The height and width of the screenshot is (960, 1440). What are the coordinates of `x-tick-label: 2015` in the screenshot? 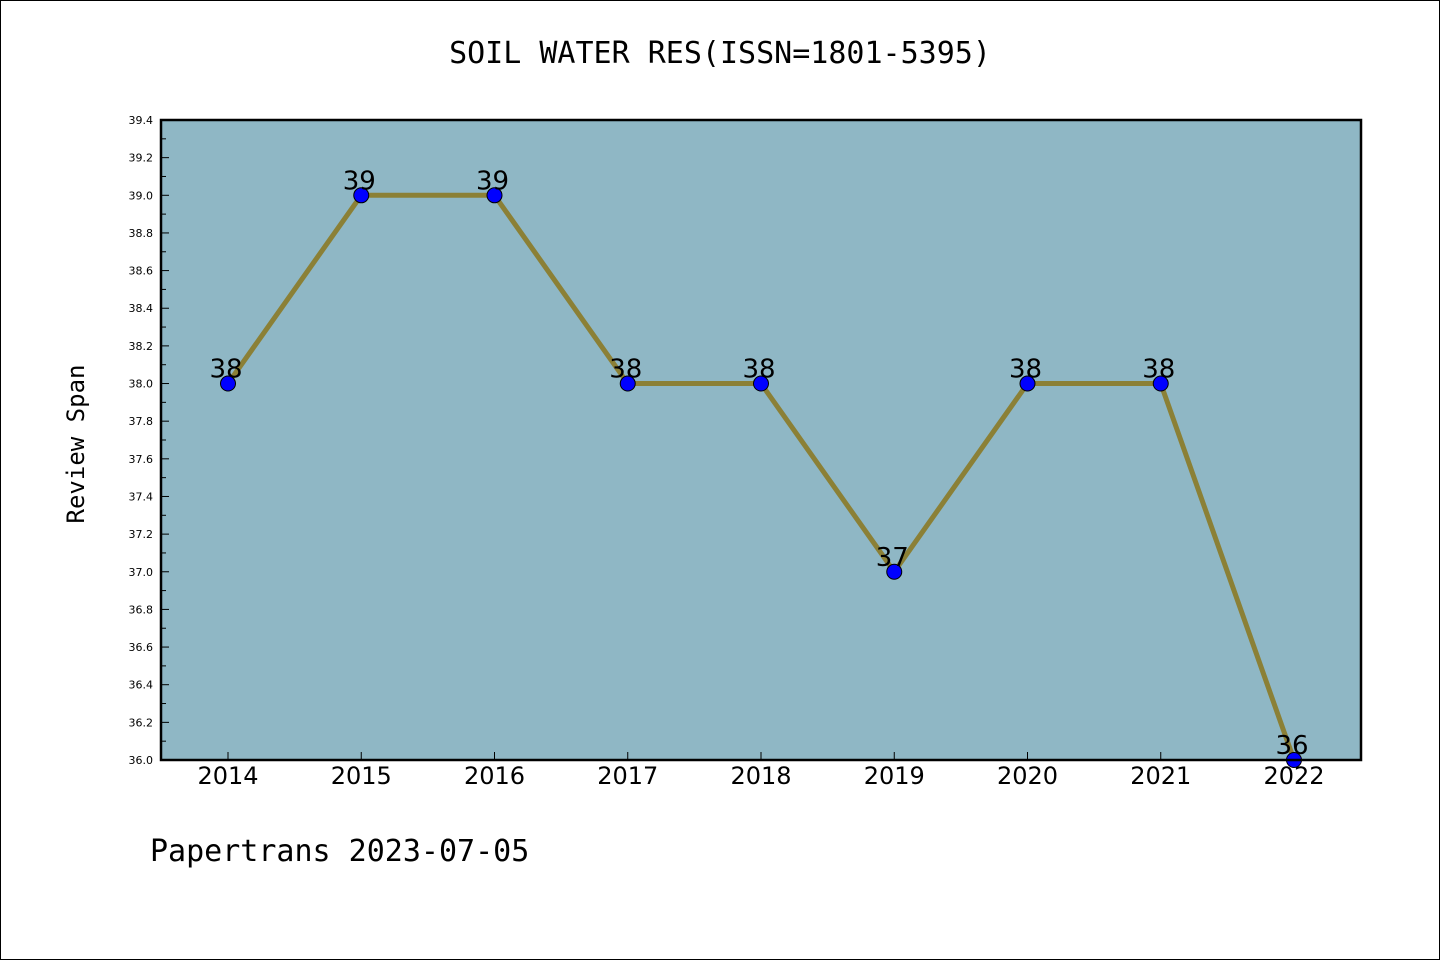 It's located at (361, 776).